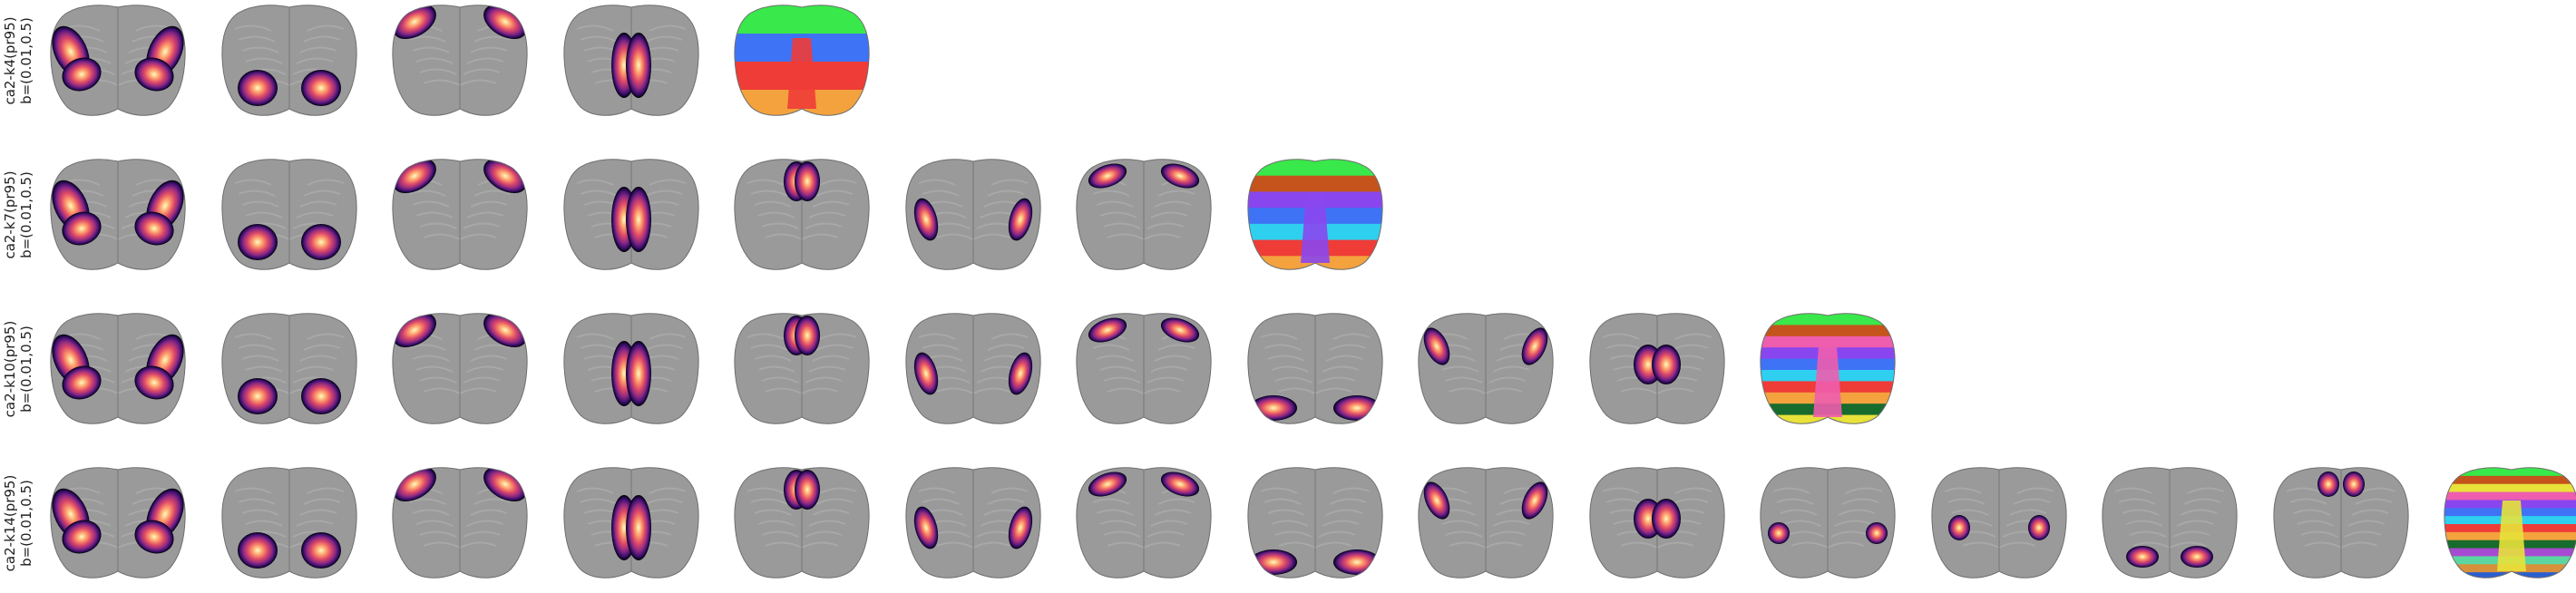 Image resolution: width=2576 pixels, height=593 pixels. Describe the element at coordinates (10, 523) in the screenshot. I see `row-label-model: ca2-k14(pr95)` at that location.